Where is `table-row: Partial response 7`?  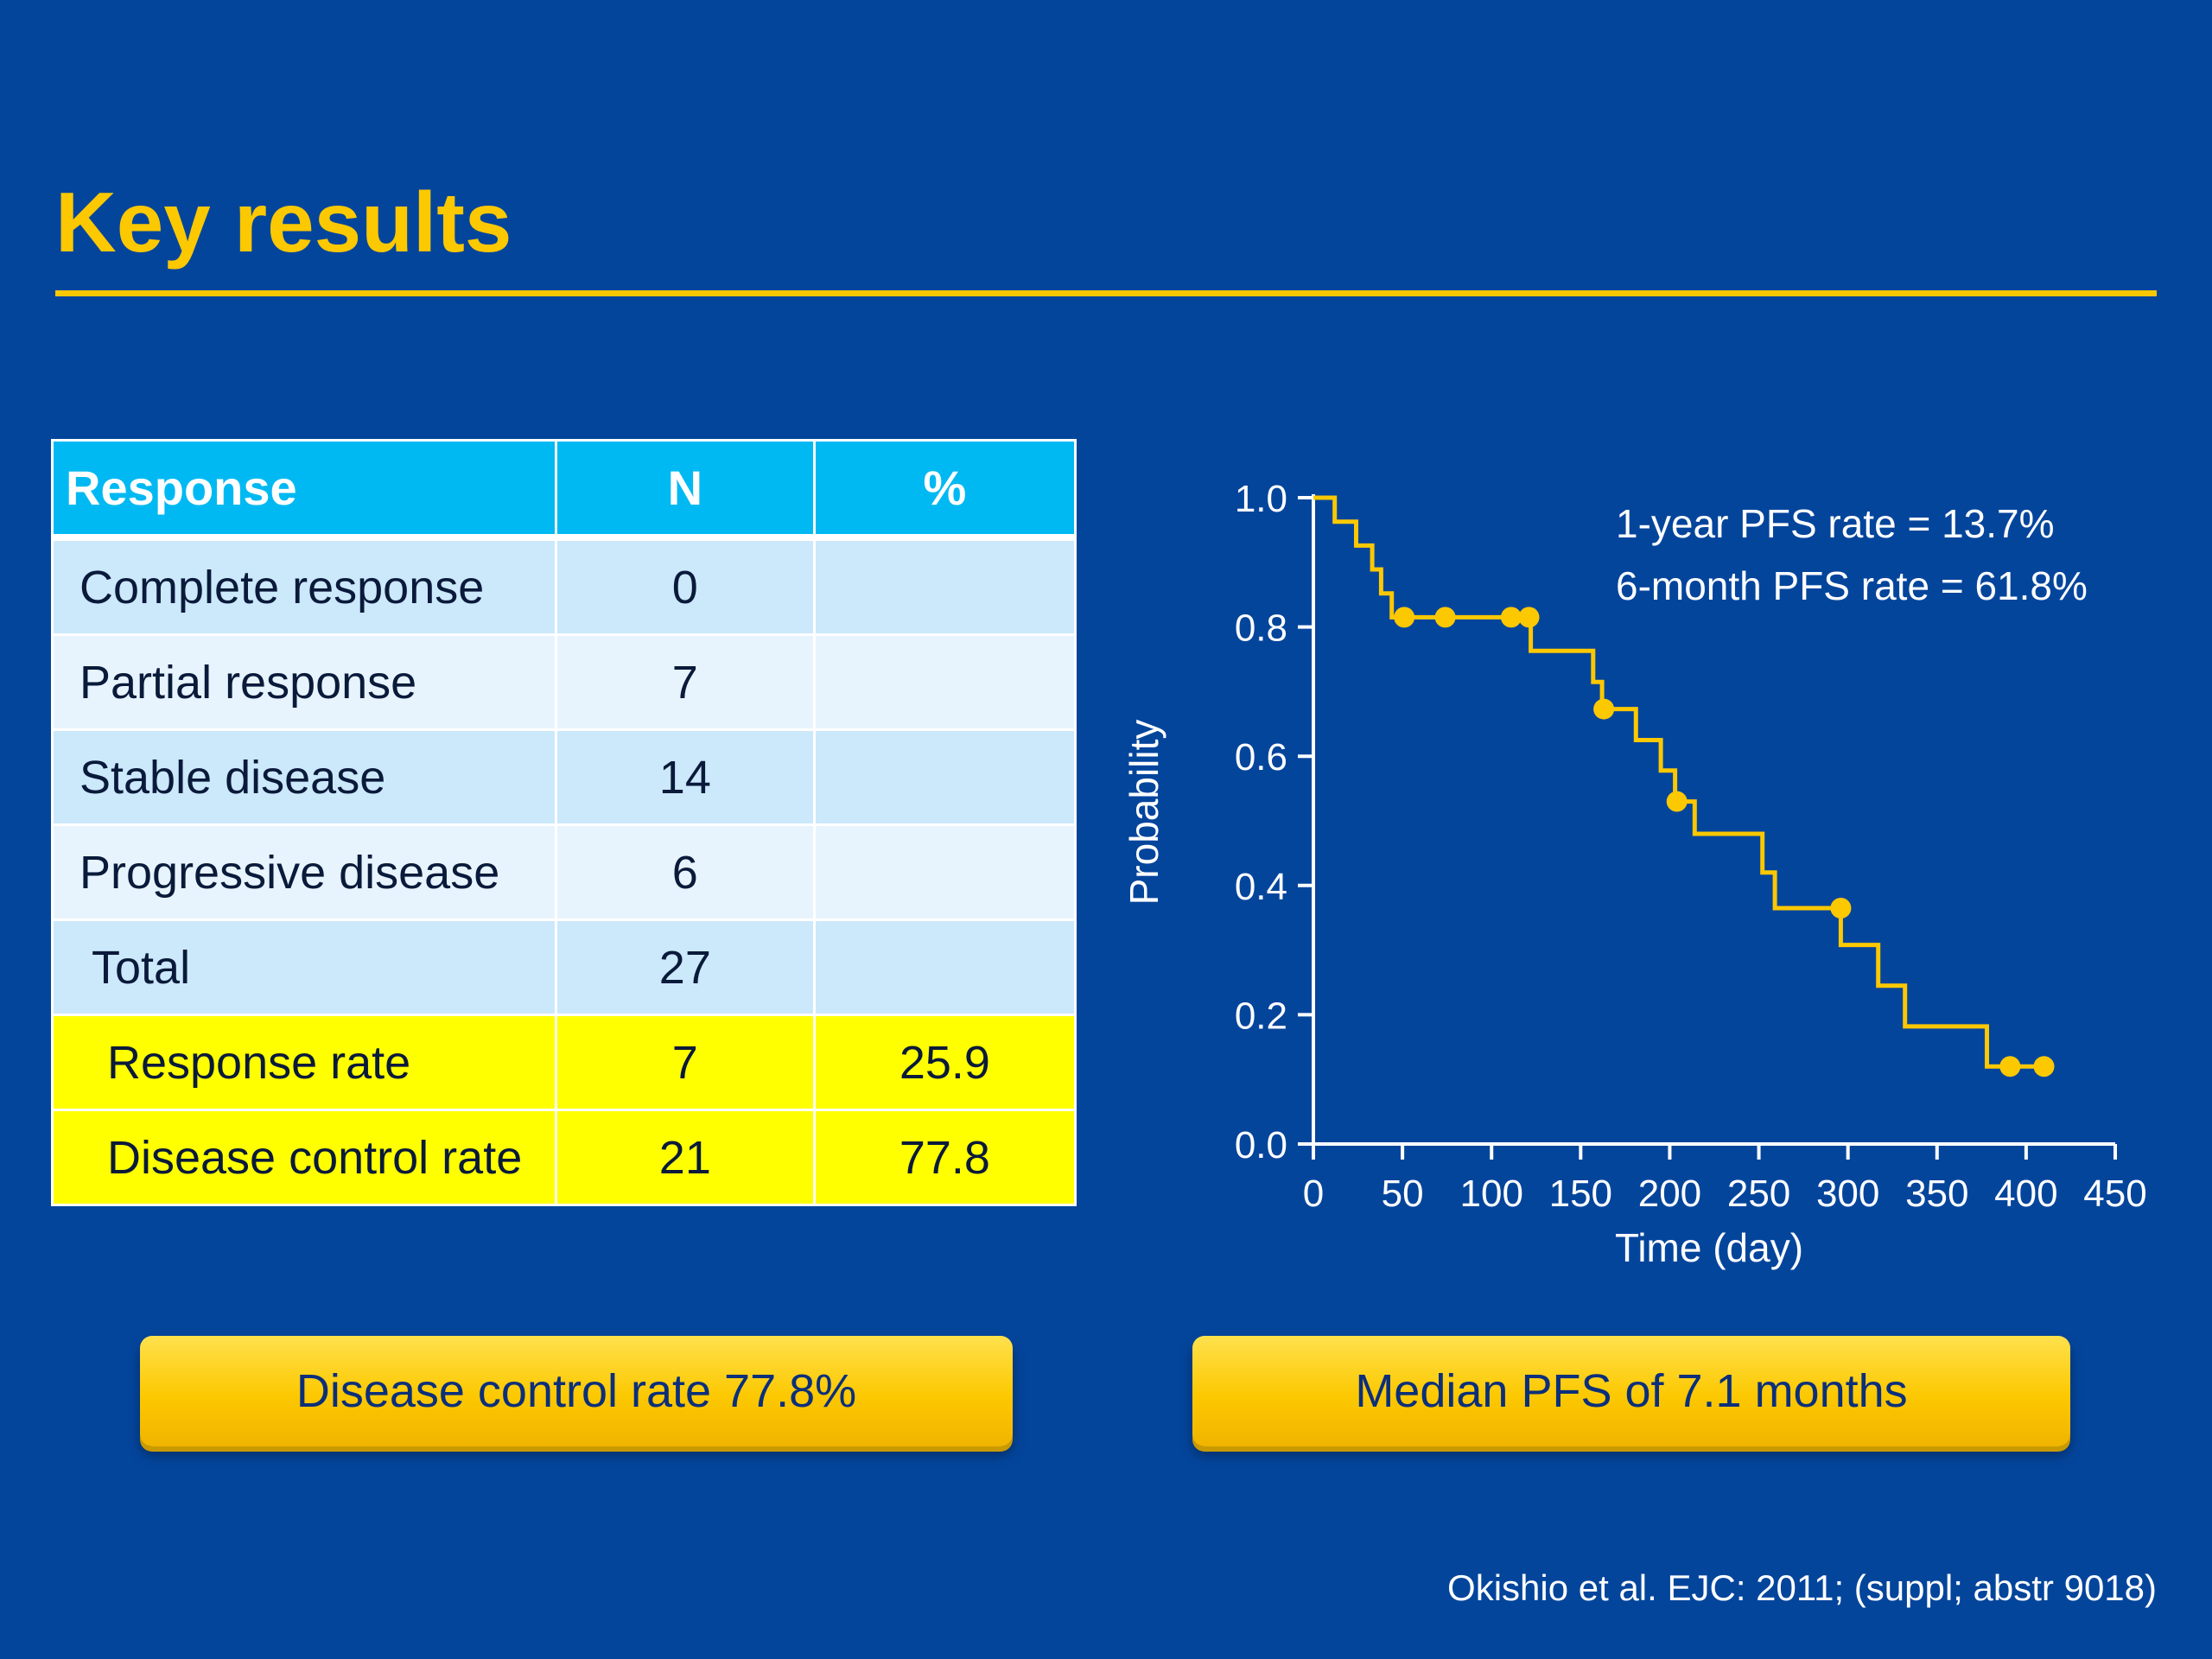 table-row: Partial response 7 is located at coordinates (564, 682).